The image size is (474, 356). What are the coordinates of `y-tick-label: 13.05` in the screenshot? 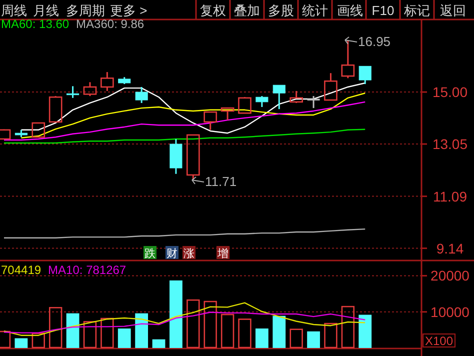 It's located at (450, 144).